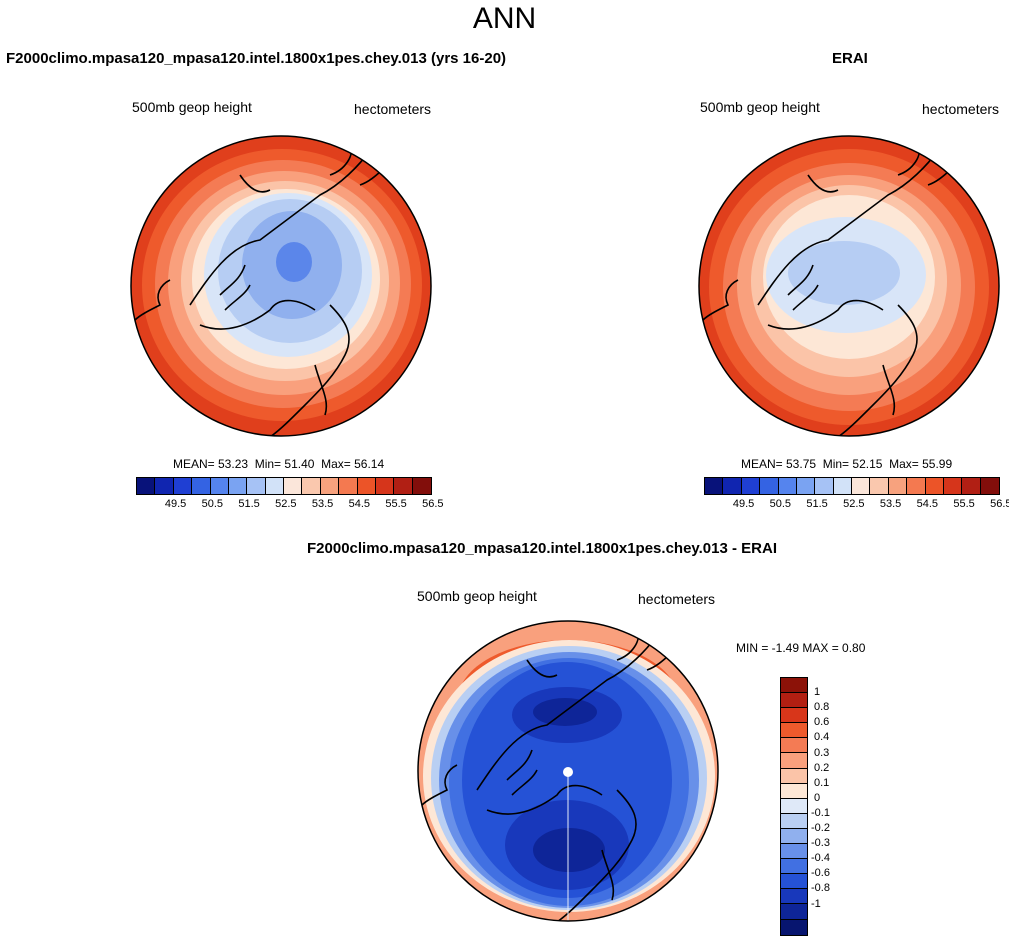 The height and width of the screenshot is (936, 1009). I want to click on diff-variable-label: 500mb geop height, so click(477, 596).